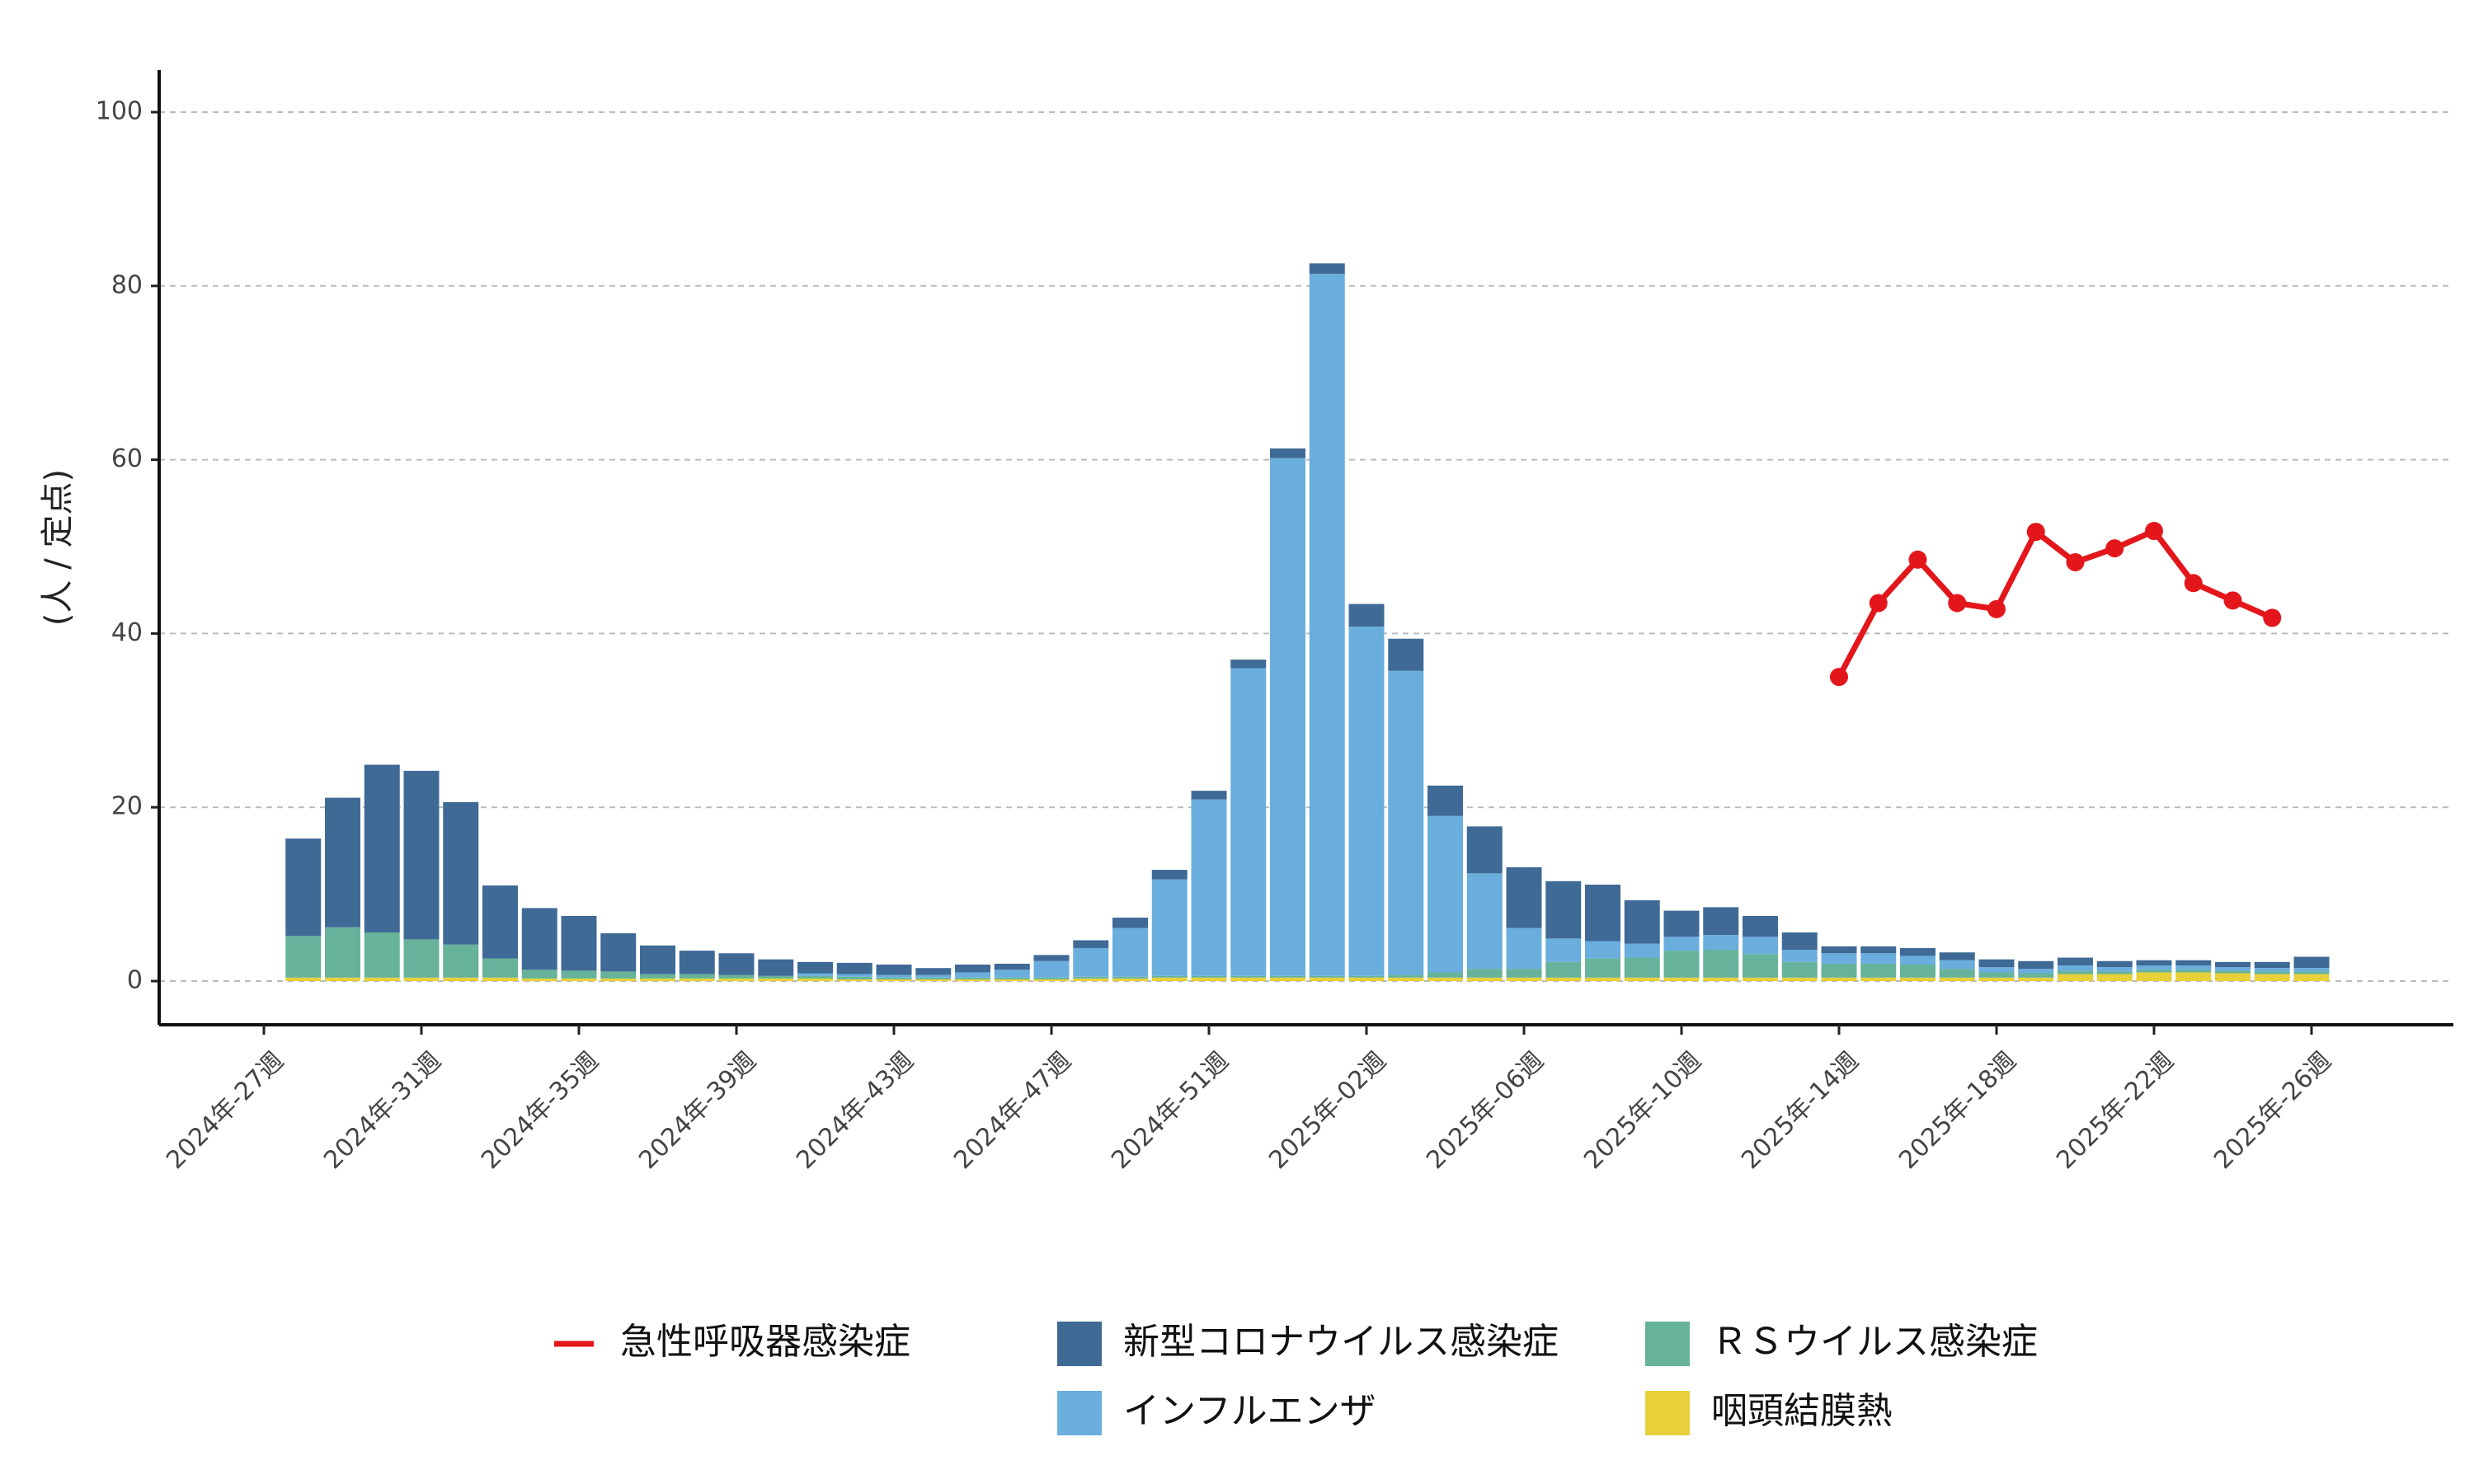 The width and height of the screenshot is (2474, 1484). I want to click on y-tick-label: 100, so click(119, 112).